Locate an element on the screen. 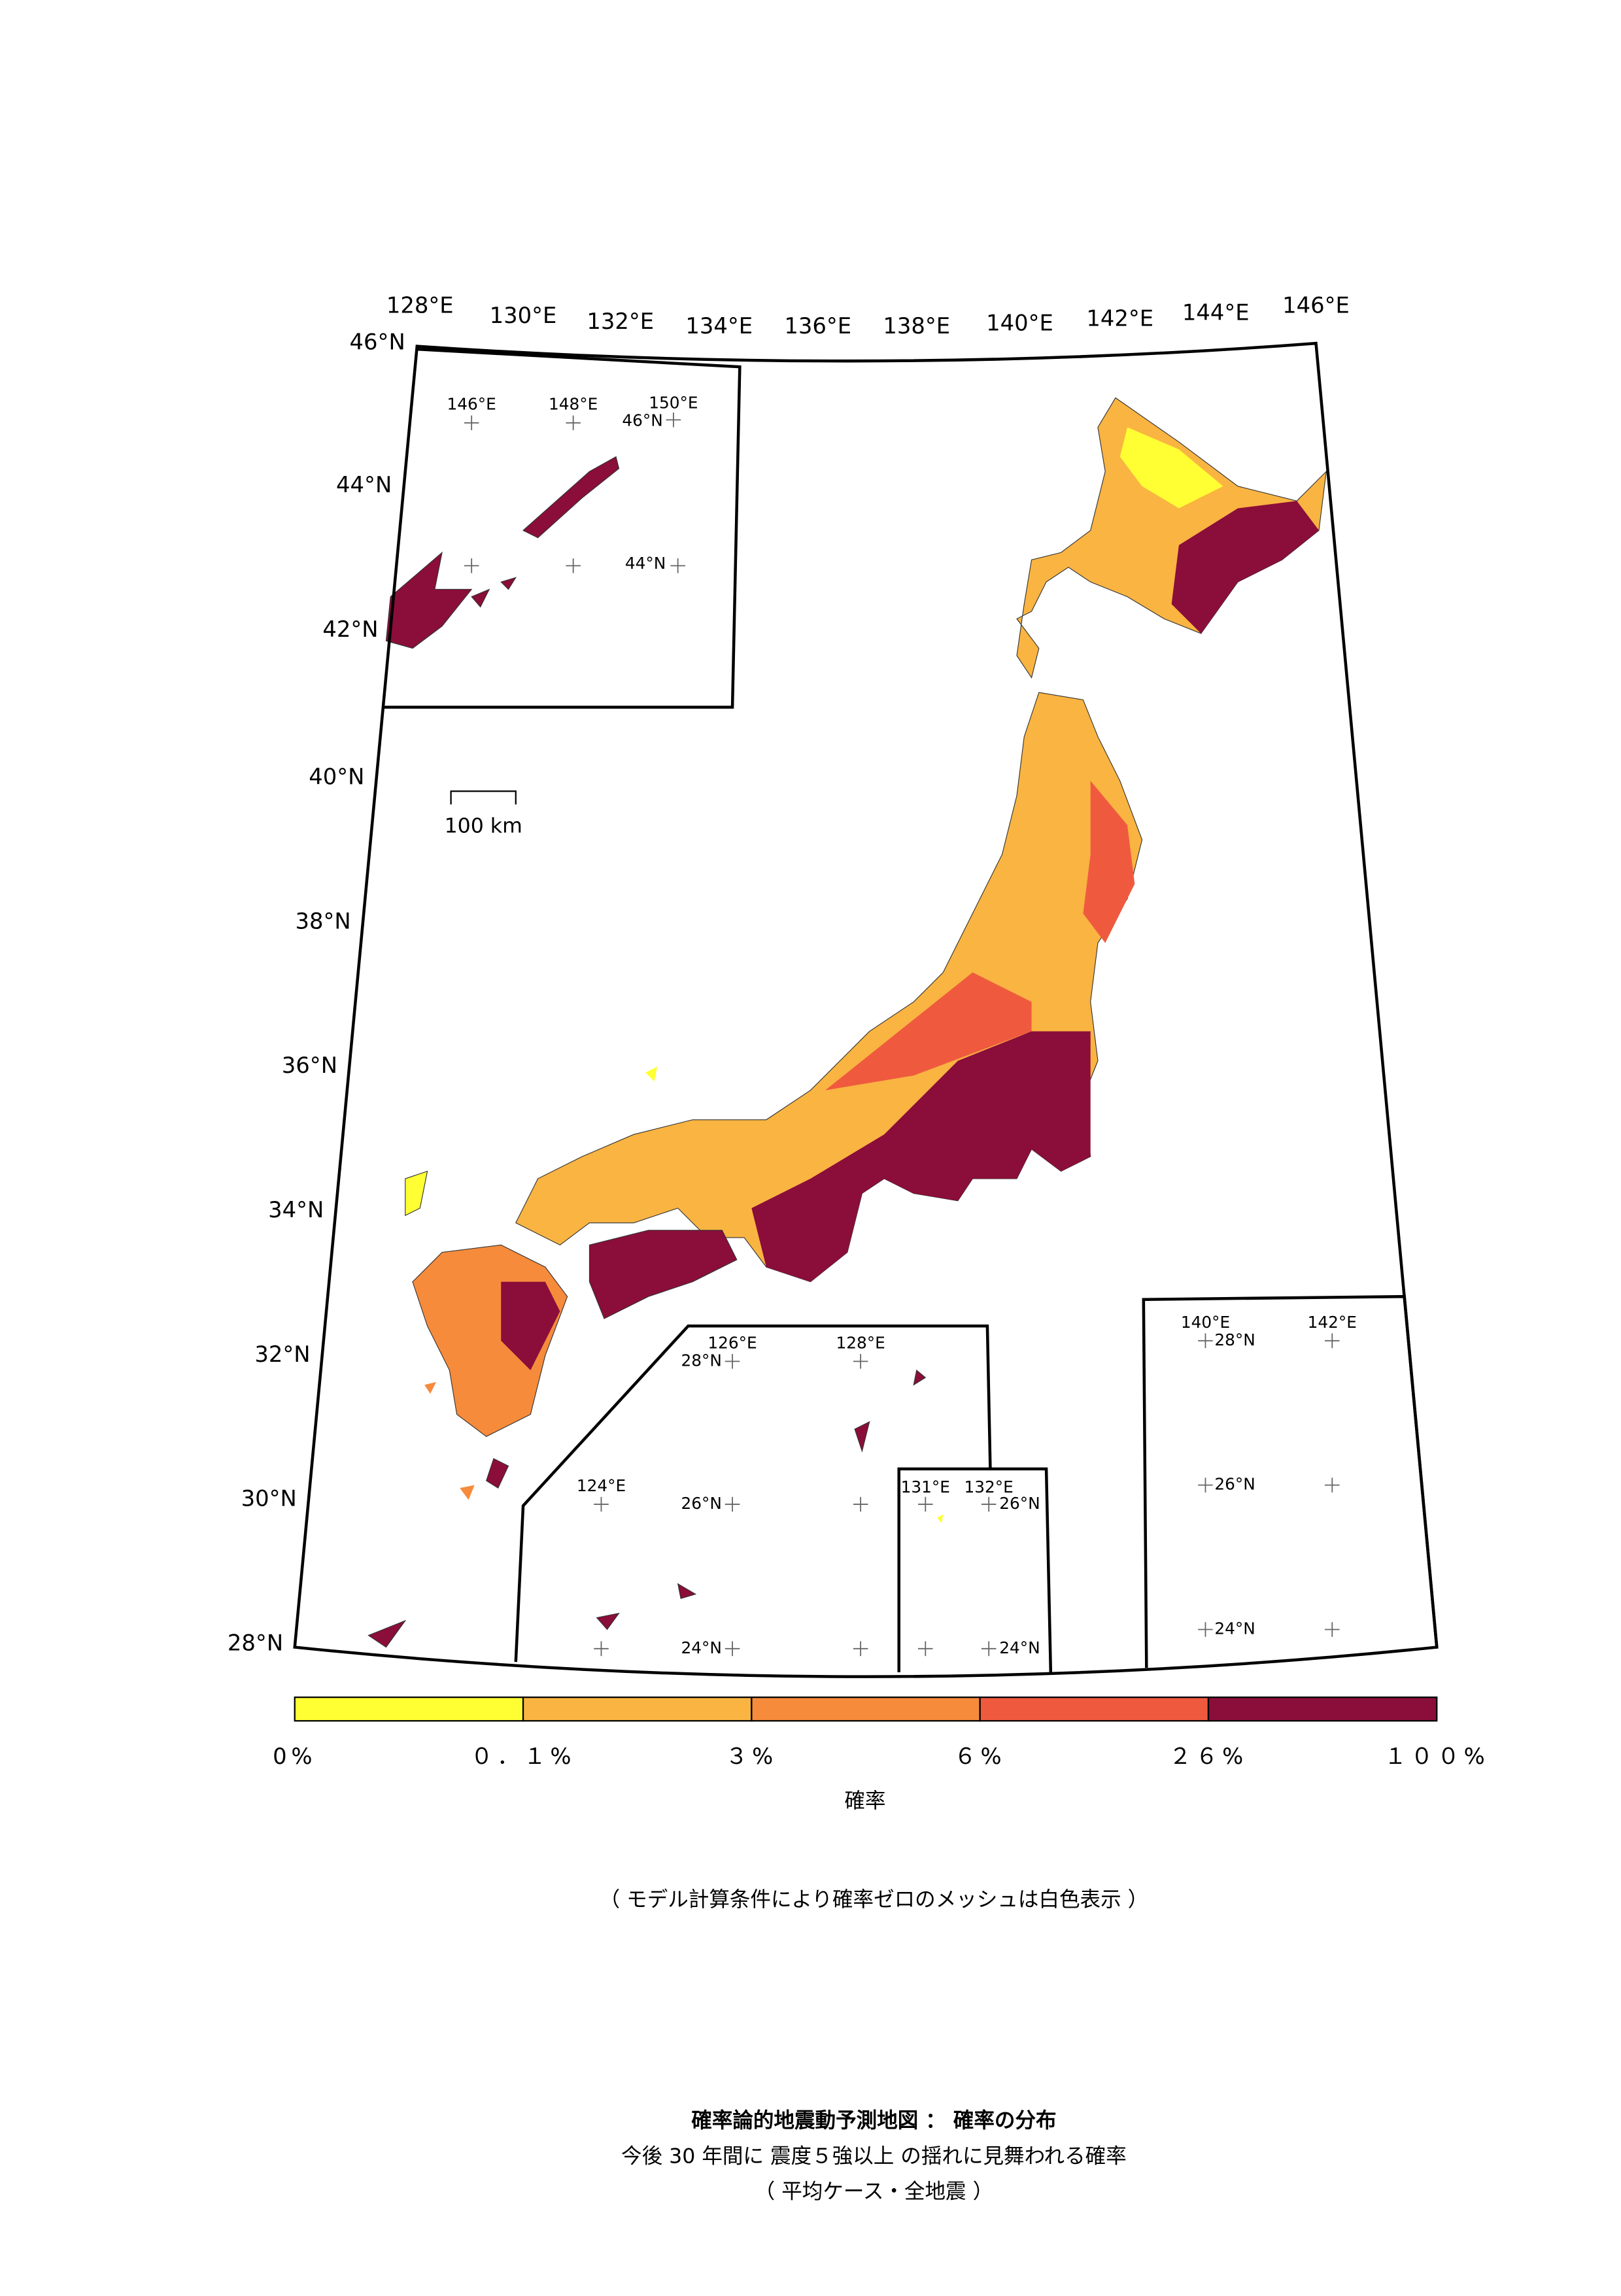  inset-label: 44°N is located at coordinates (645, 563).